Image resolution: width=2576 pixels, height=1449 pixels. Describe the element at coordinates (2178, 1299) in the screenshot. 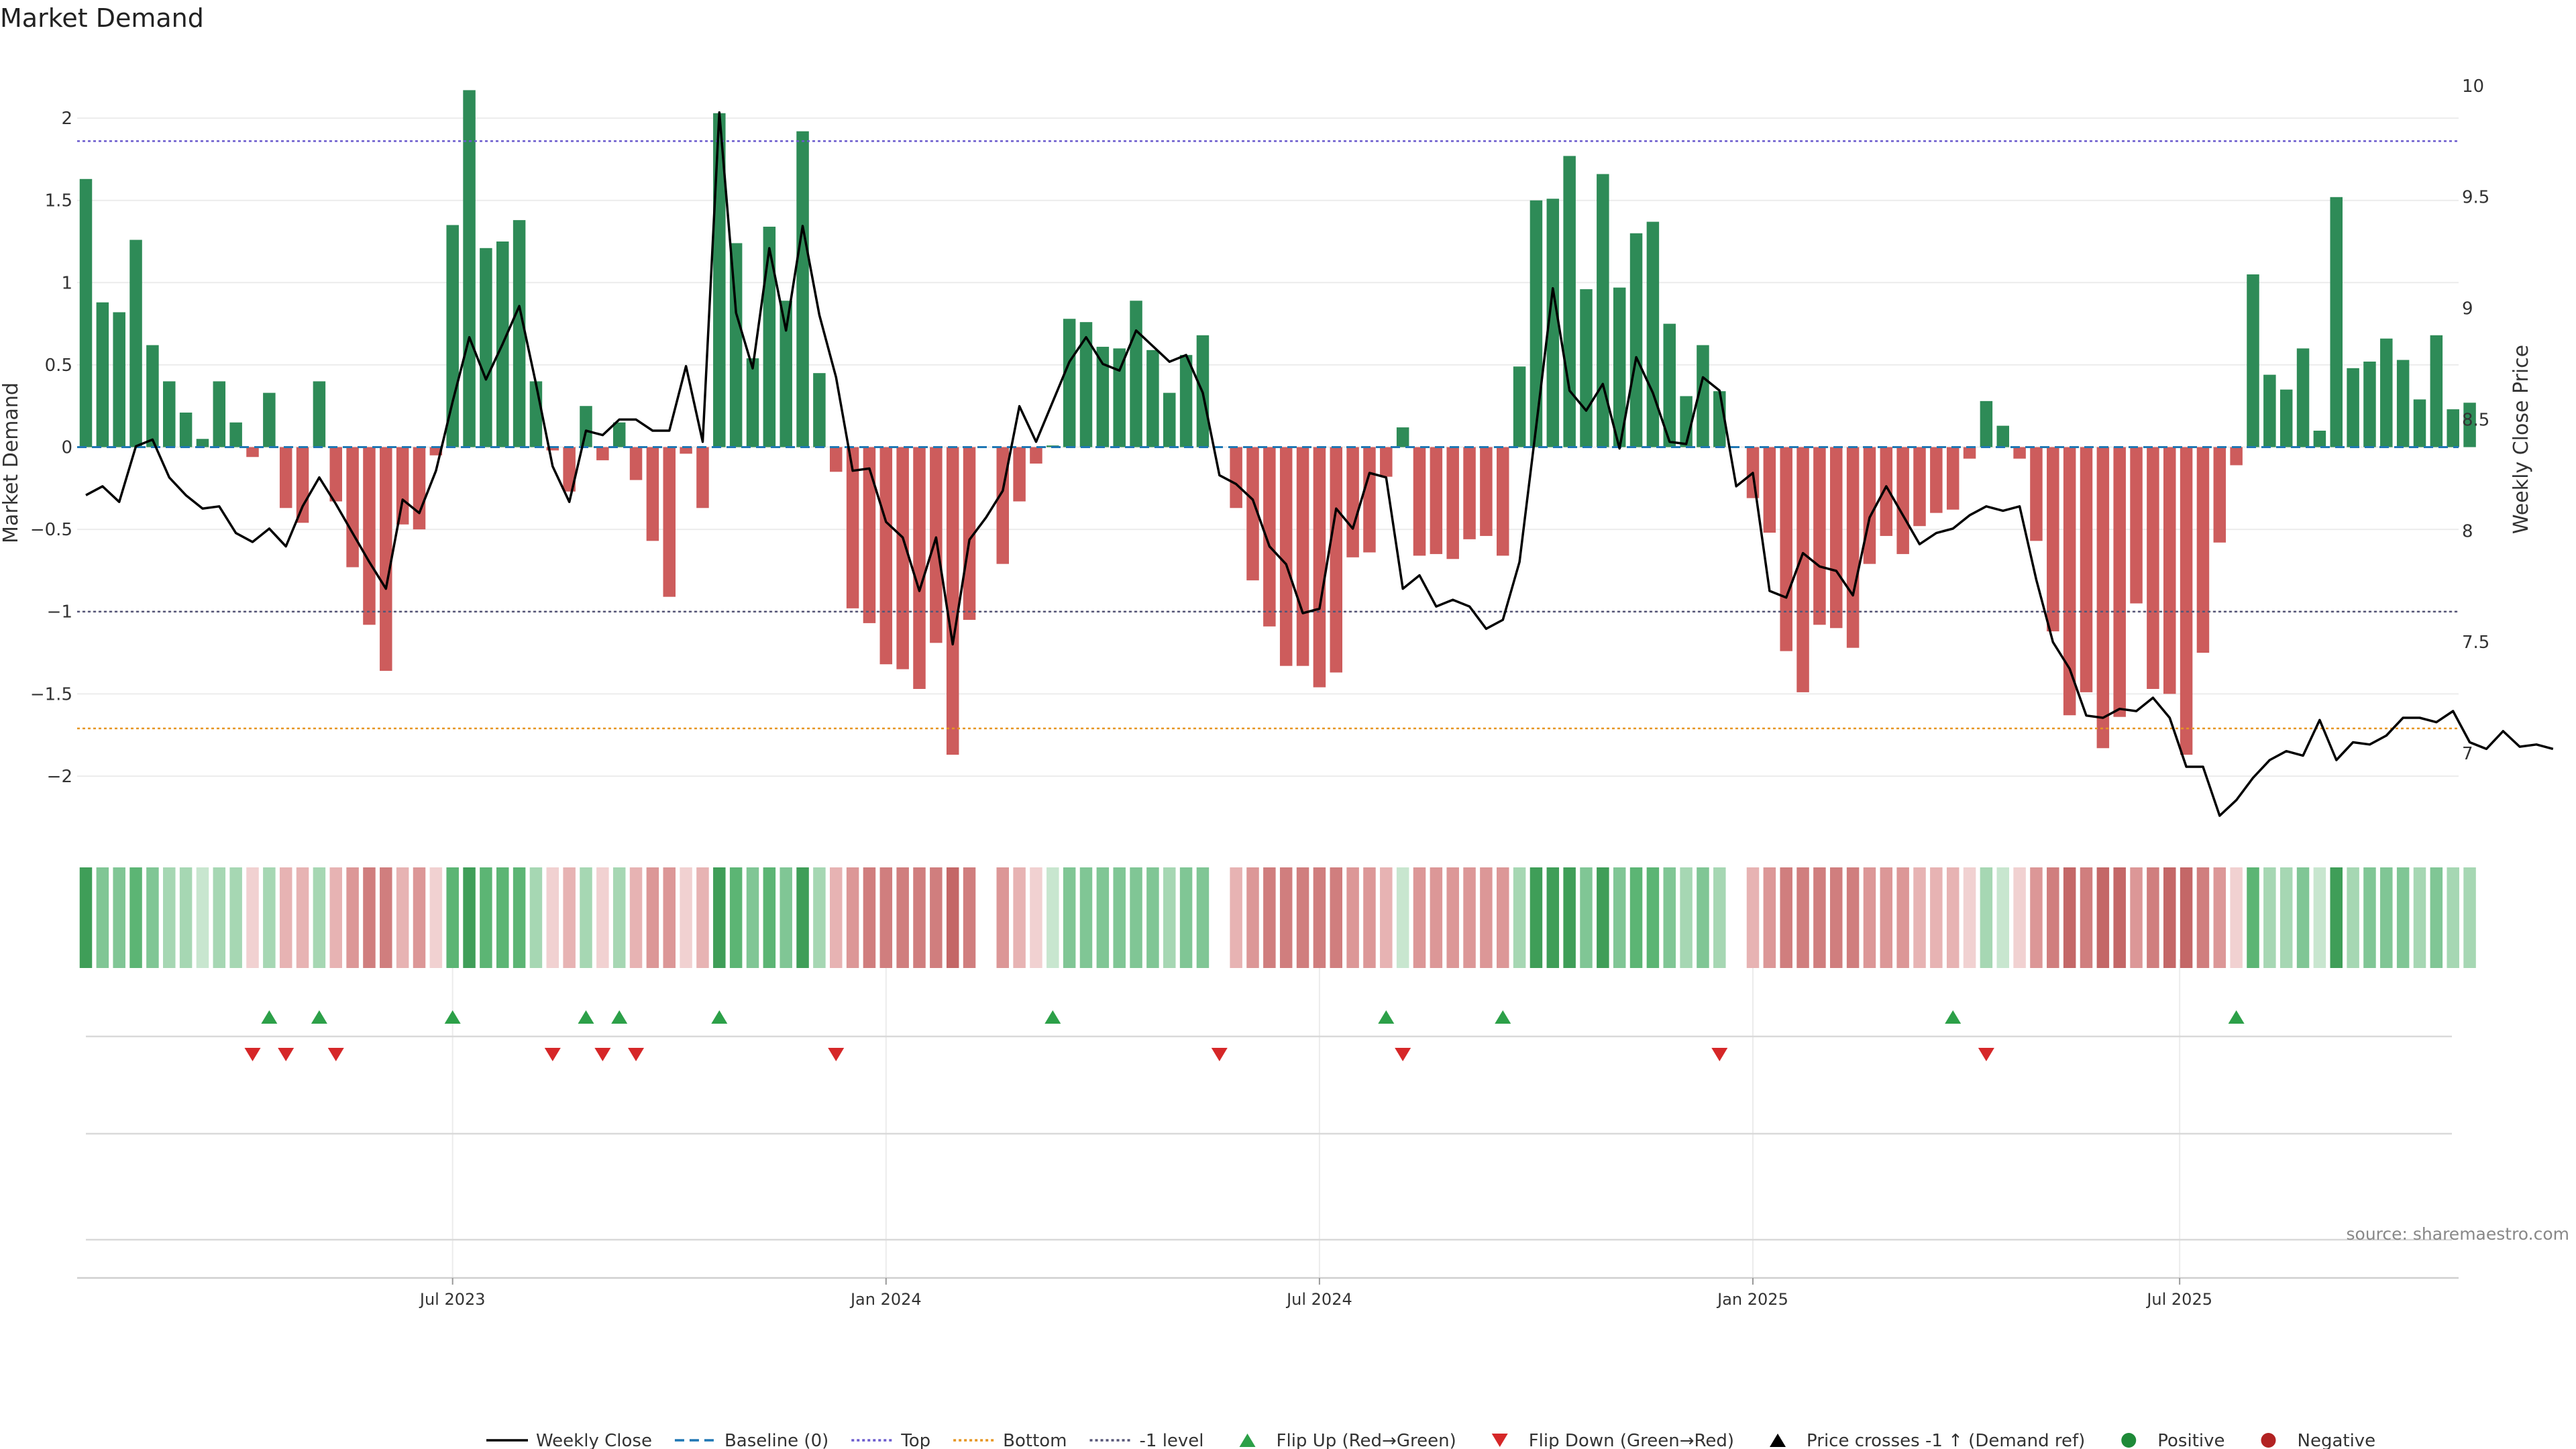

I see `x-tick-label: Jul 2025` at that location.